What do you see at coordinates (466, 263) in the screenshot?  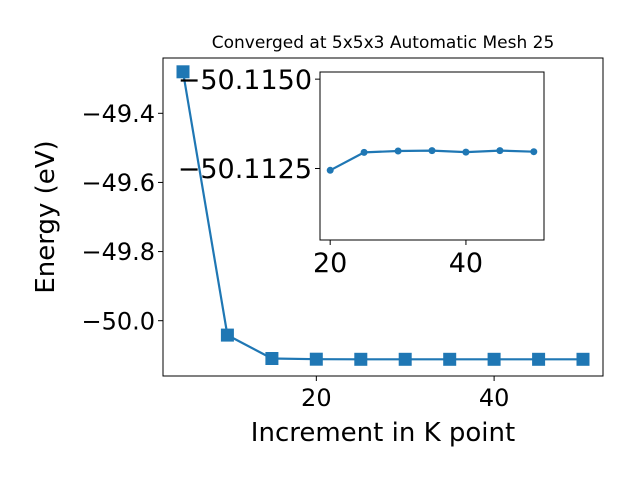 I see `inset-x-tick-label: 40` at bounding box center [466, 263].